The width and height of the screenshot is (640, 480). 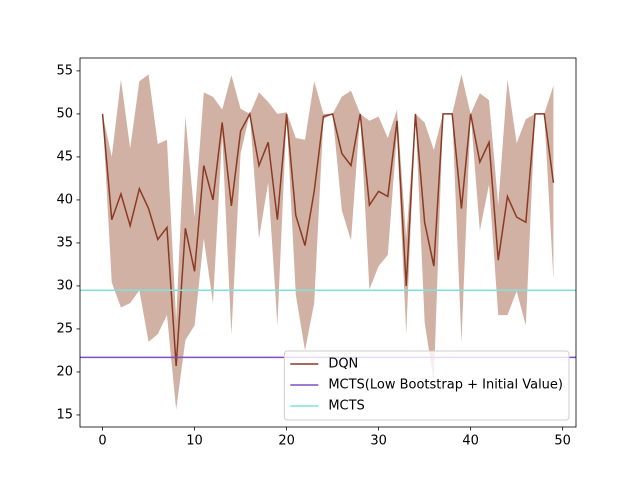 What do you see at coordinates (64, 371) in the screenshot?
I see `y-tick-label: 20` at bounding box center [64, 371].